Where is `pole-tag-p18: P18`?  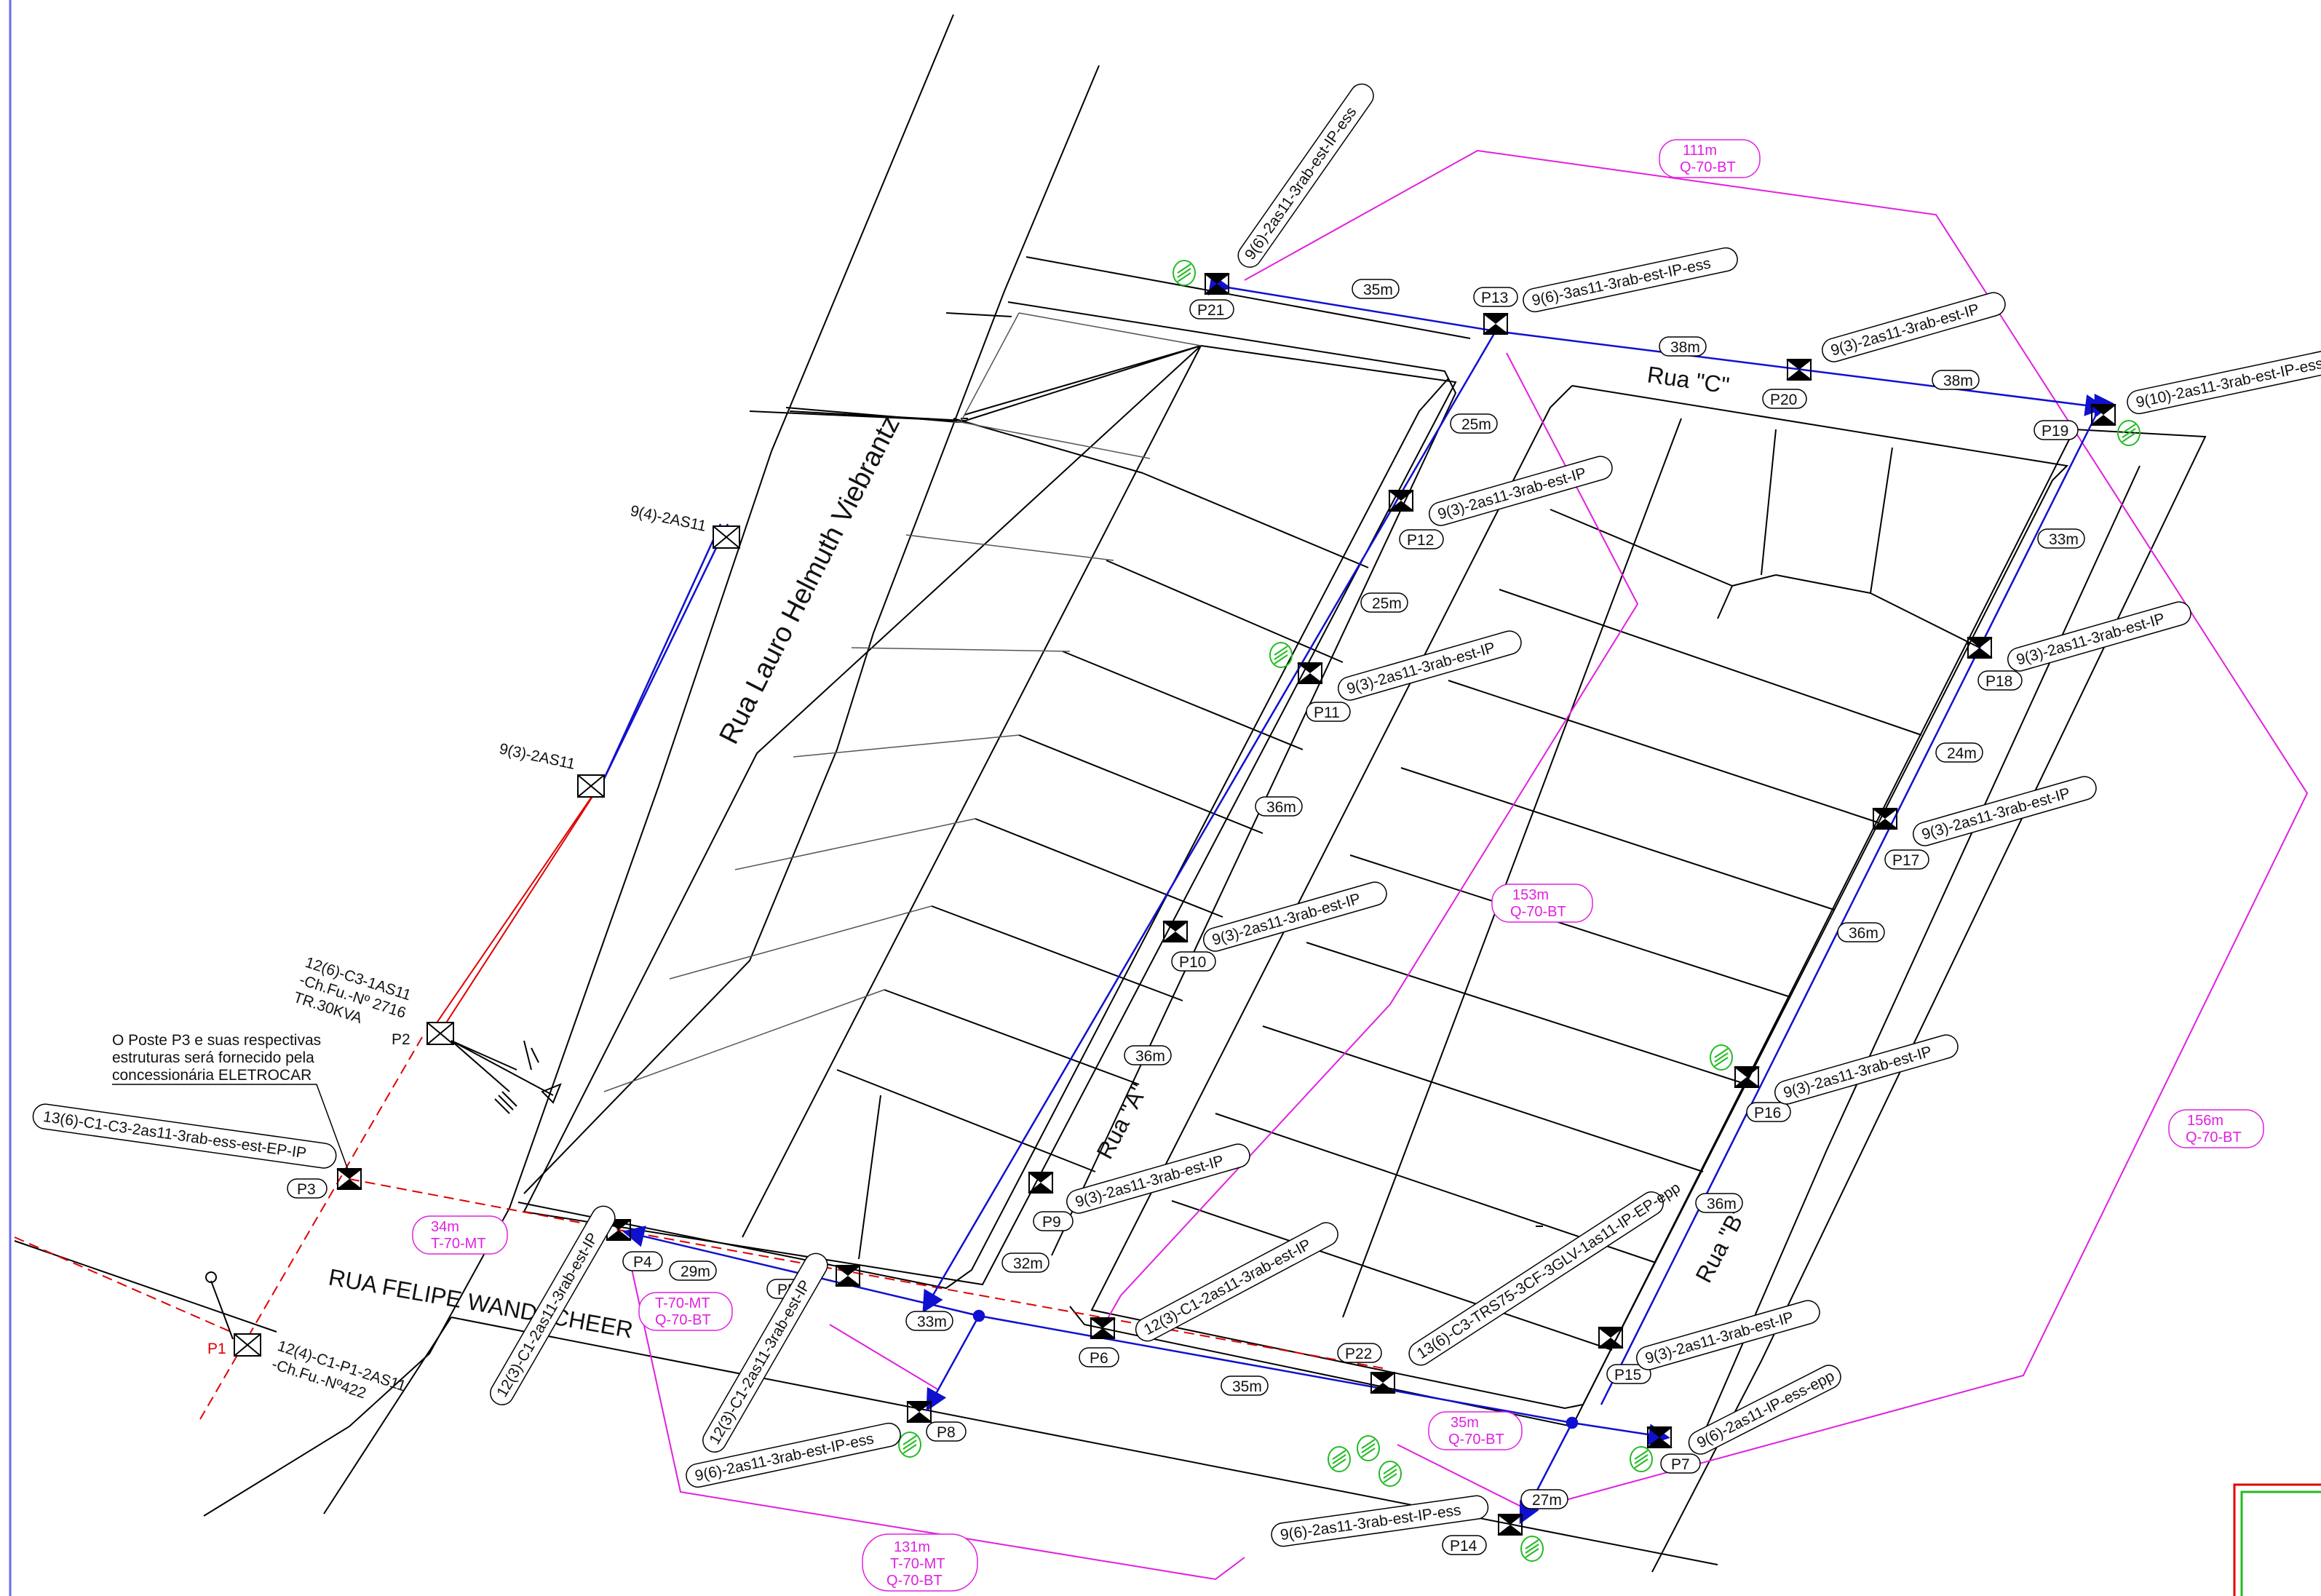 pole-tag-p18: P18 is located at coordinates (2000, 680).